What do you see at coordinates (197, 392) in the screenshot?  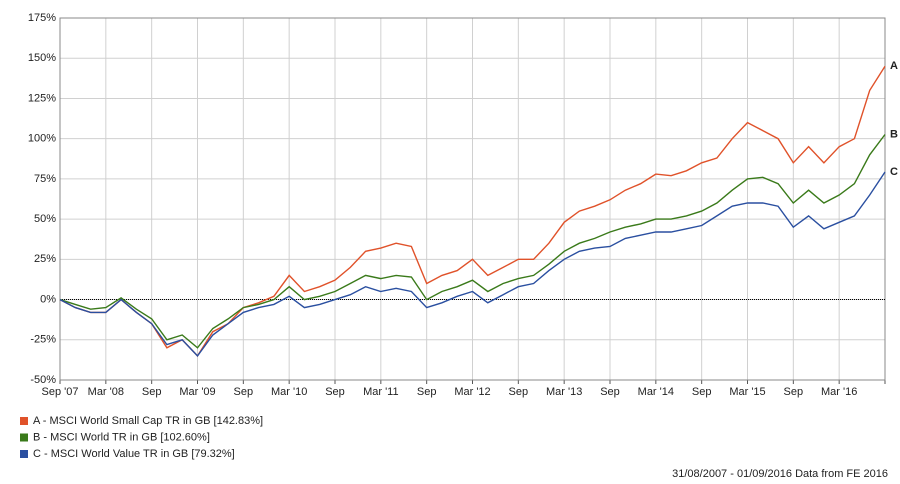 I see `x-tick-label: Mar '09` at bounding box center [197, 392].